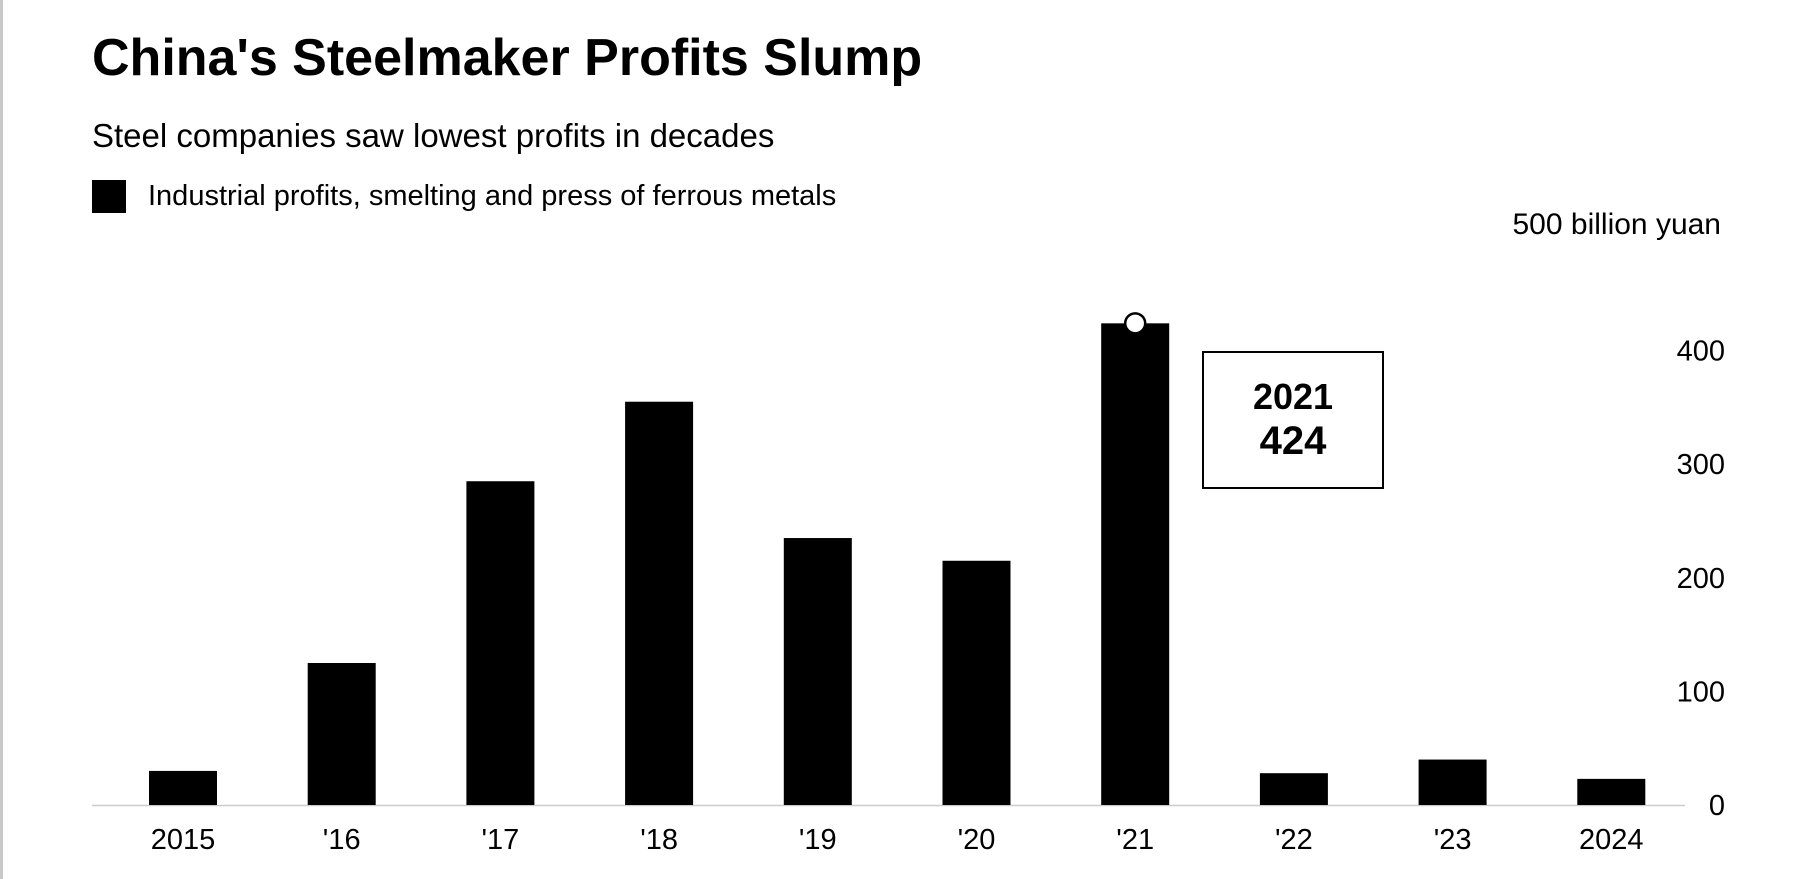  I want to click on x-tick-label: '20, so click(977, 840).